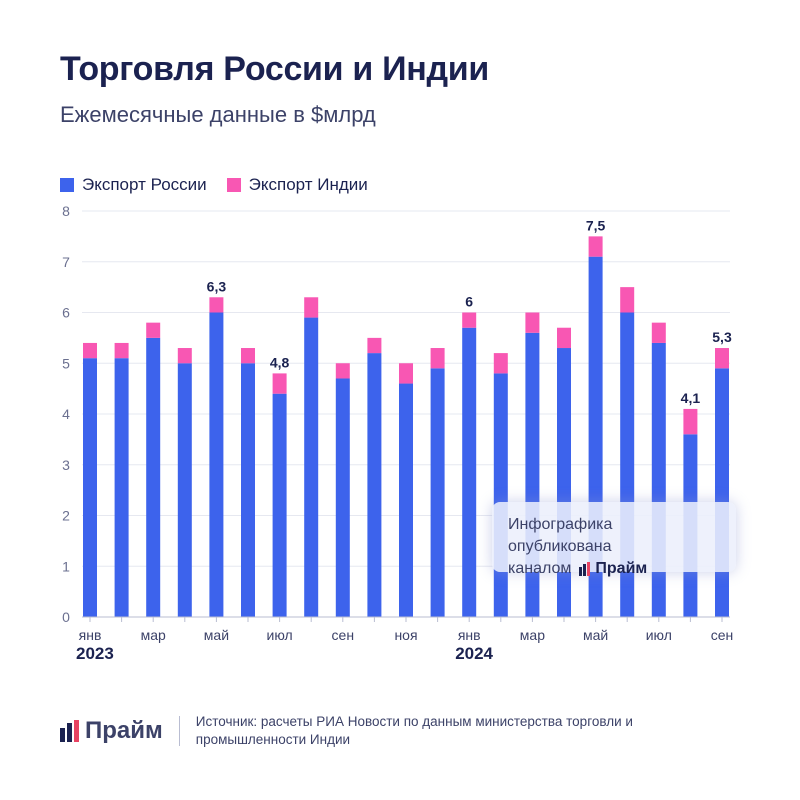  I want to click on y-tick-label: 1, so click(66, 566).